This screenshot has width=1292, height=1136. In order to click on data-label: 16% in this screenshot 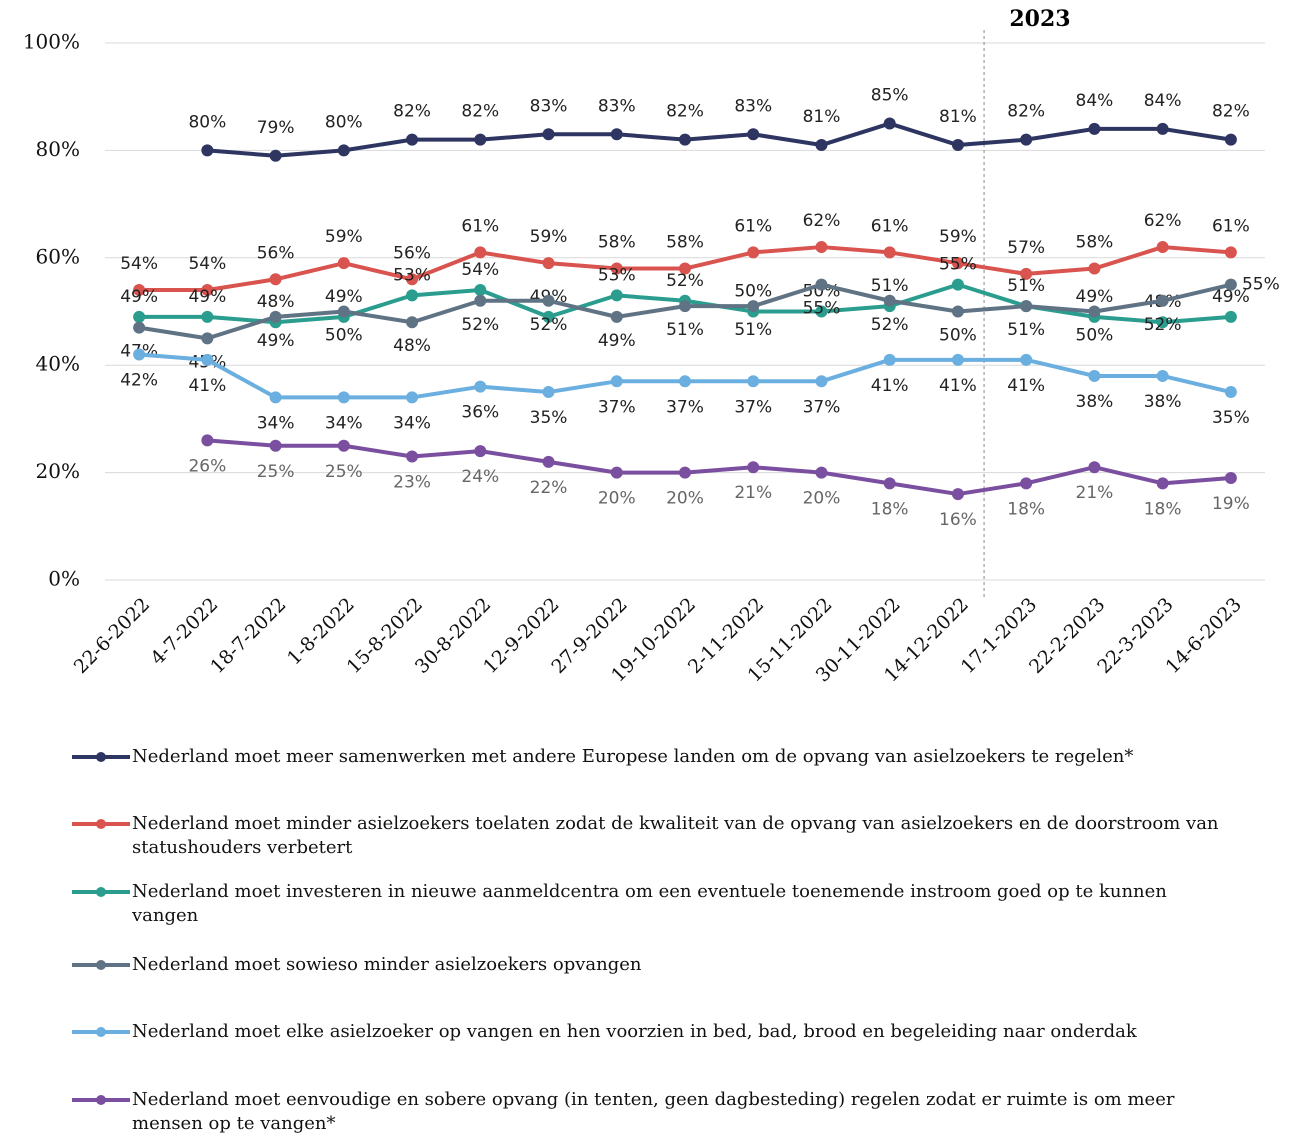, I will do `click(958, 520)`.